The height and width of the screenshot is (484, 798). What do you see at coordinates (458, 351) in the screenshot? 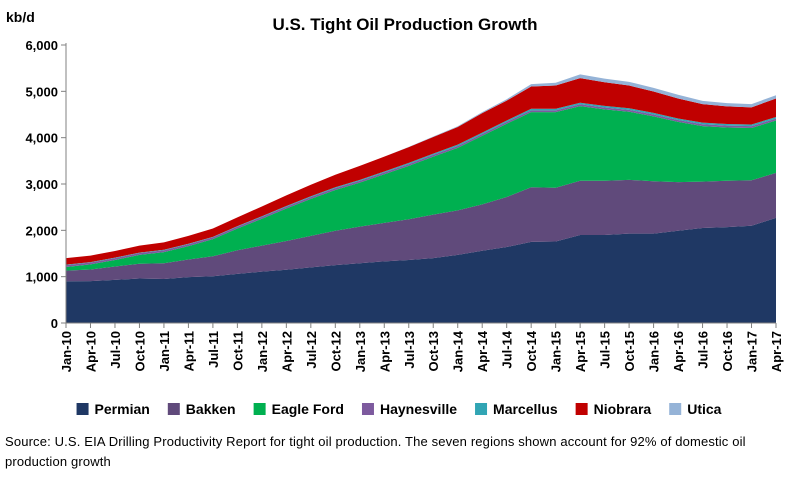
I see `x-tick-label: Jan-14` at bounding box center [458, 351].